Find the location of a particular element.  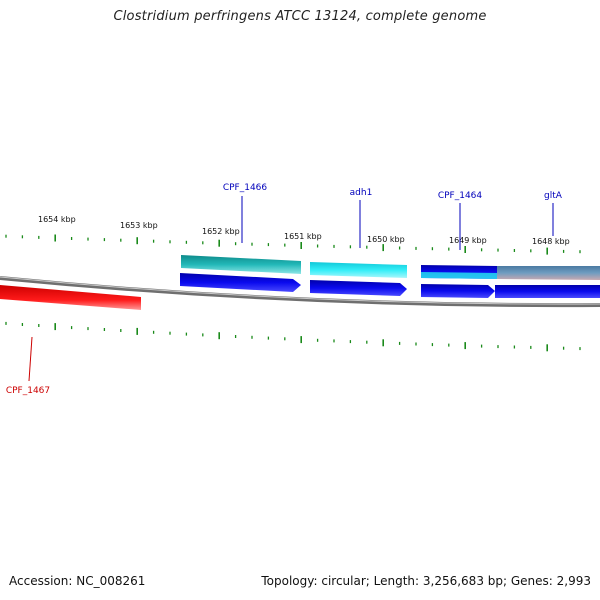

scale-ticks-outer is located at coordinates (293, 244).